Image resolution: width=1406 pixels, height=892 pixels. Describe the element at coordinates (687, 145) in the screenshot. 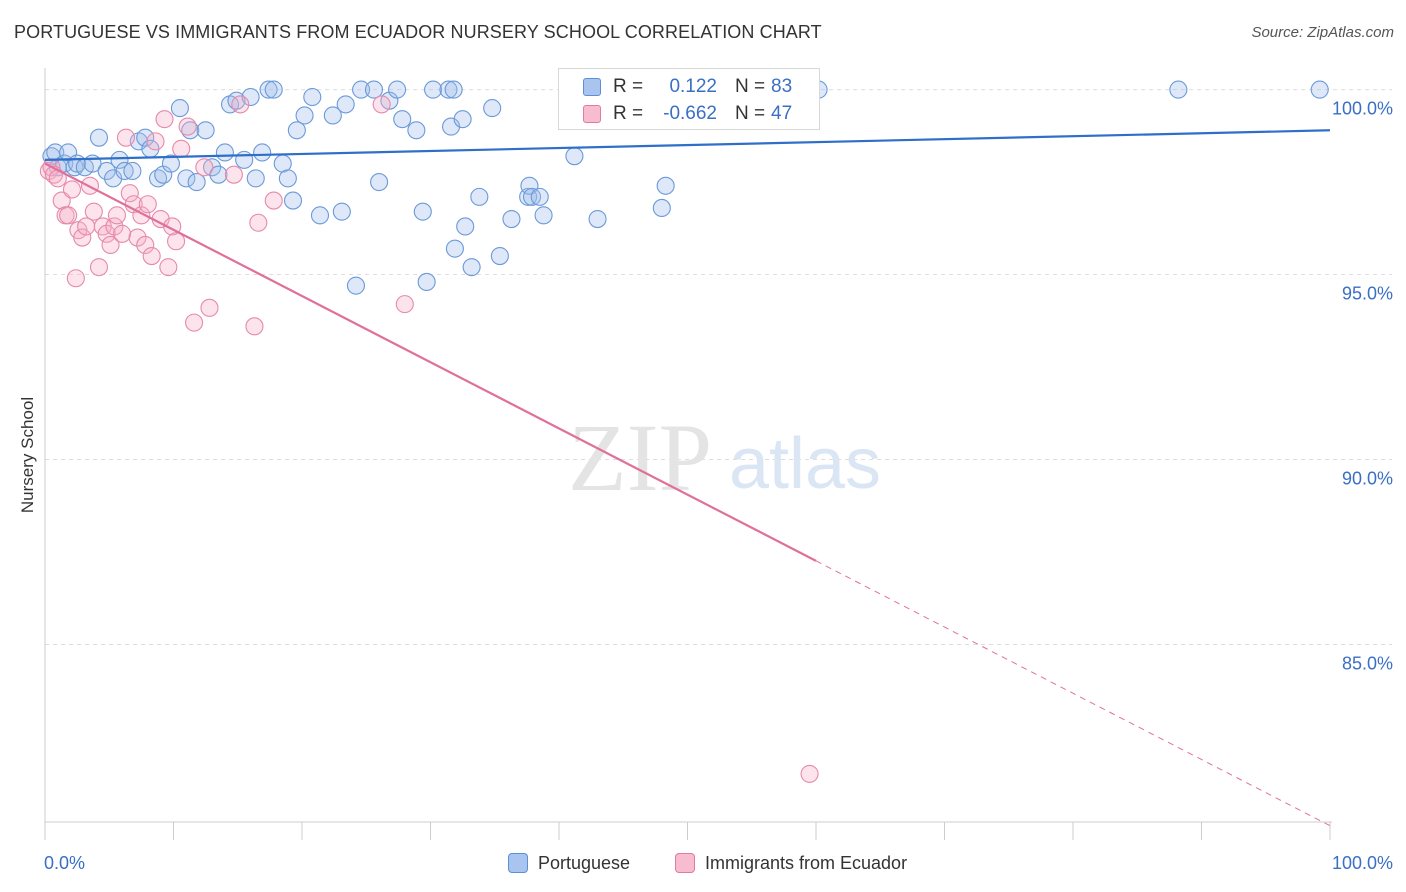

I see `portuguese-trend-line` at that location.